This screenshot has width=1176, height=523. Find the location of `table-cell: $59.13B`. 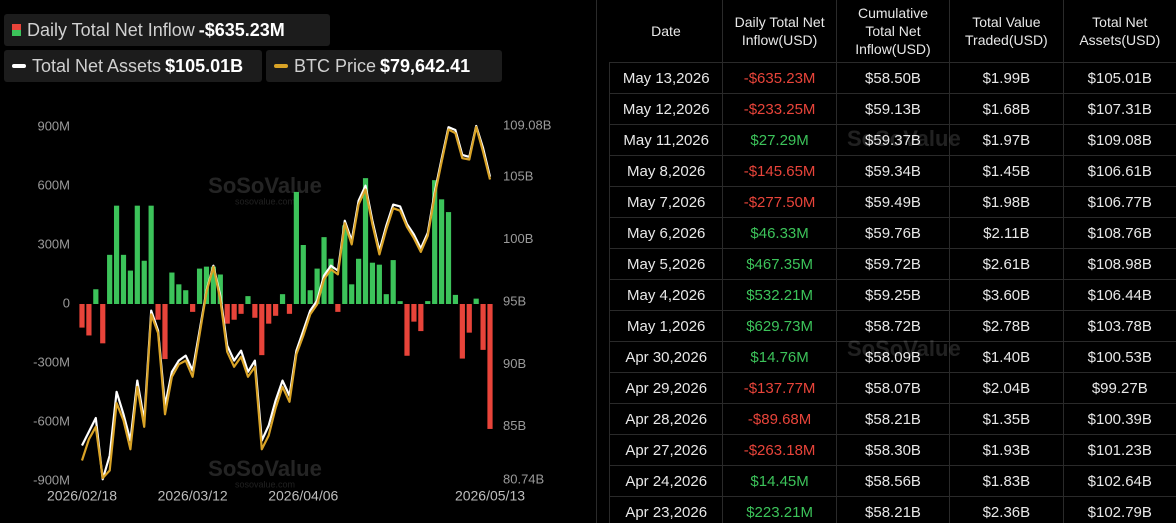

table-cell: $59.13B is located at coordinates (893, 109).